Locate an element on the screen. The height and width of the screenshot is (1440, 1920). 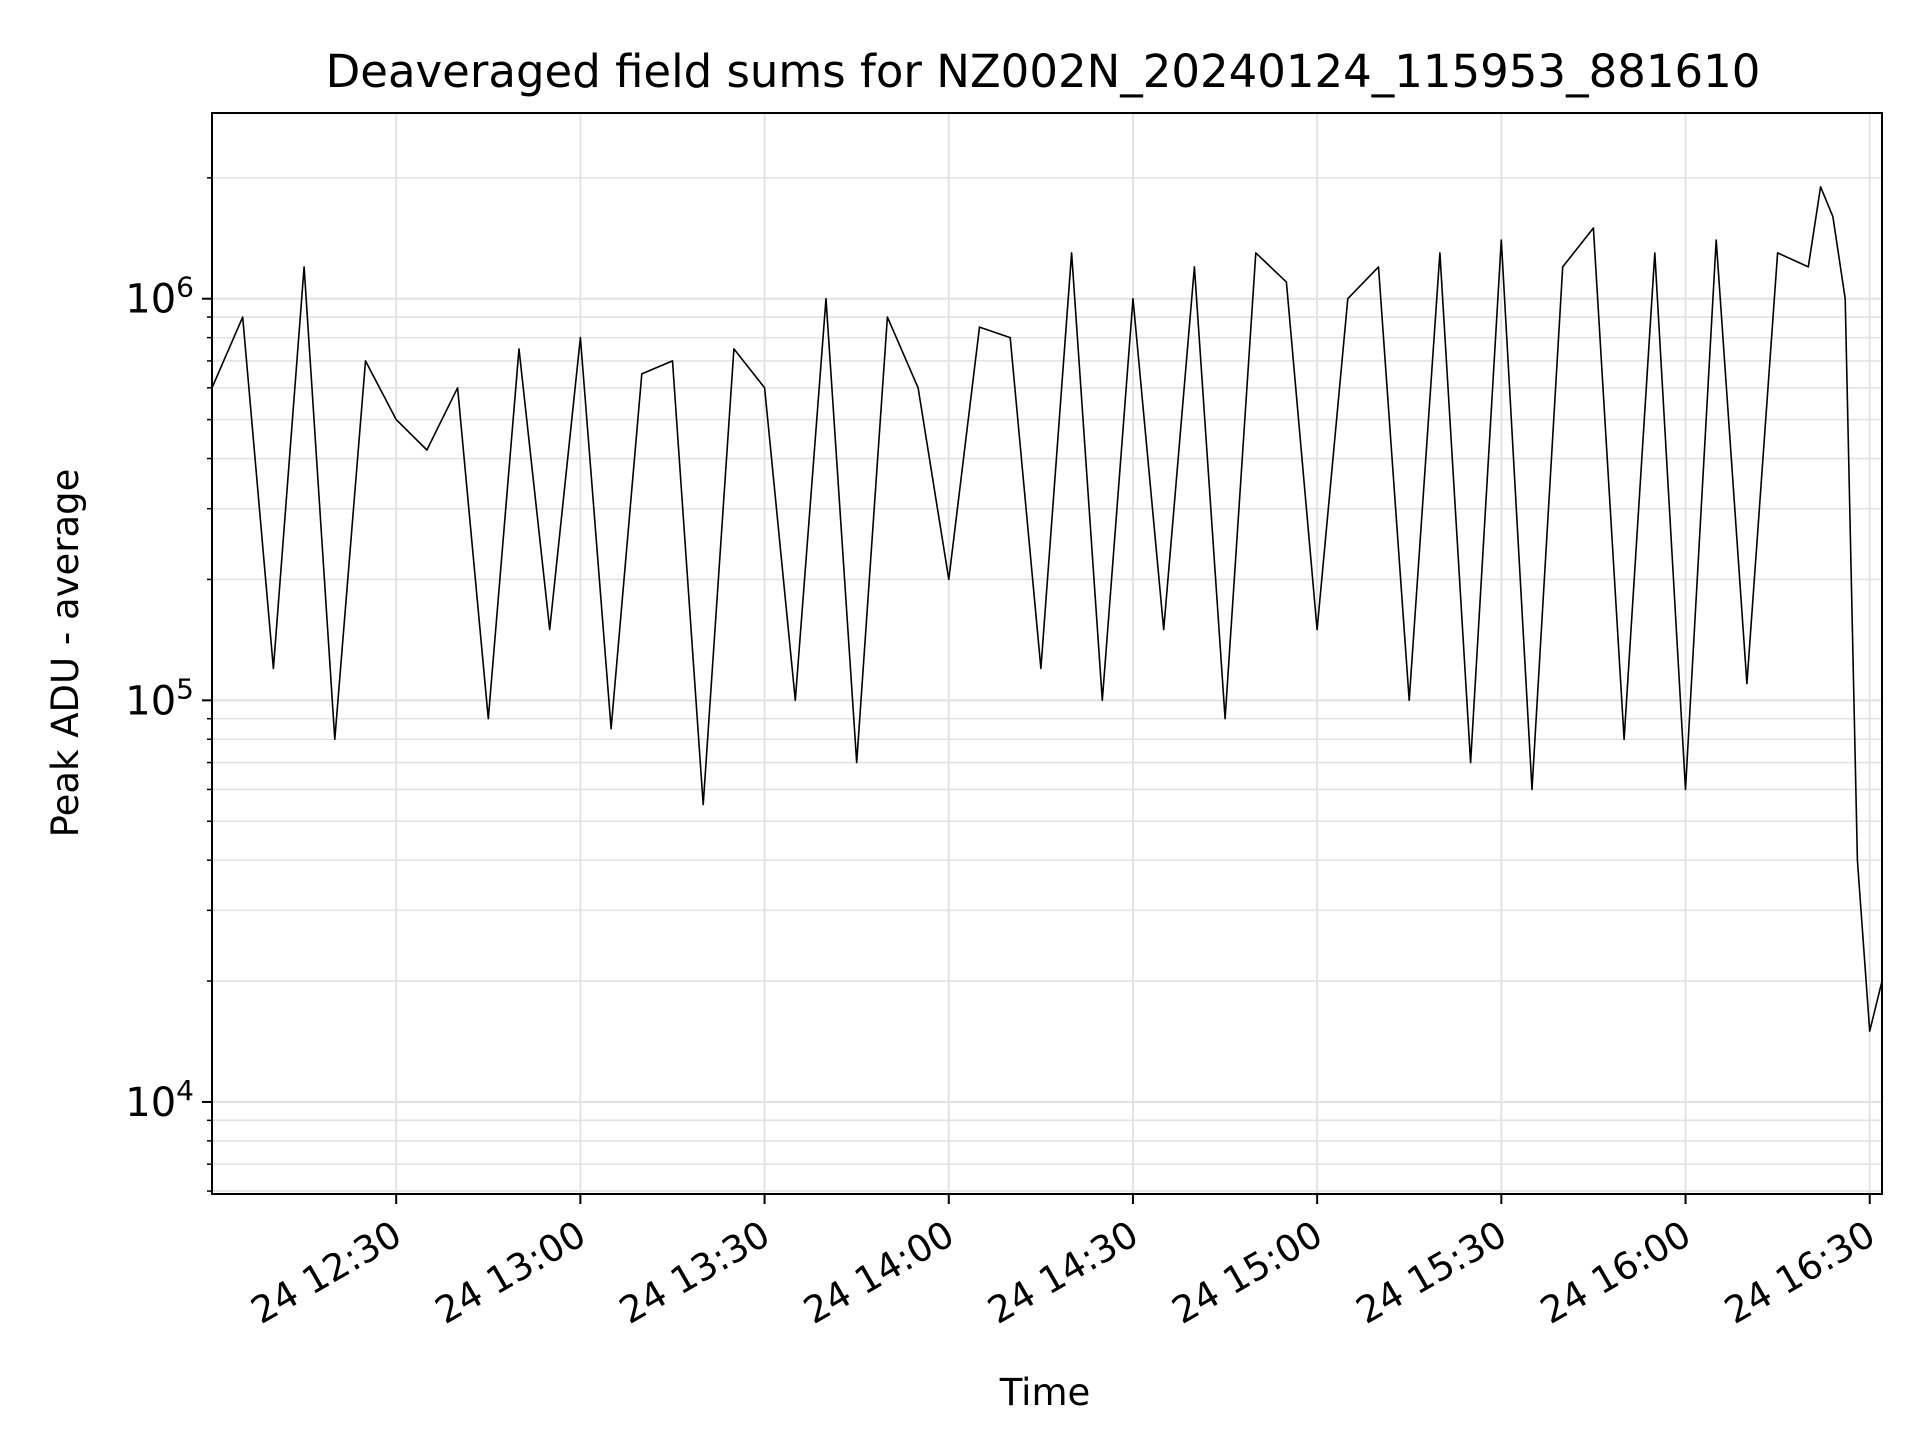
y-tick-label: 105 is located at coordinates (159, 698).